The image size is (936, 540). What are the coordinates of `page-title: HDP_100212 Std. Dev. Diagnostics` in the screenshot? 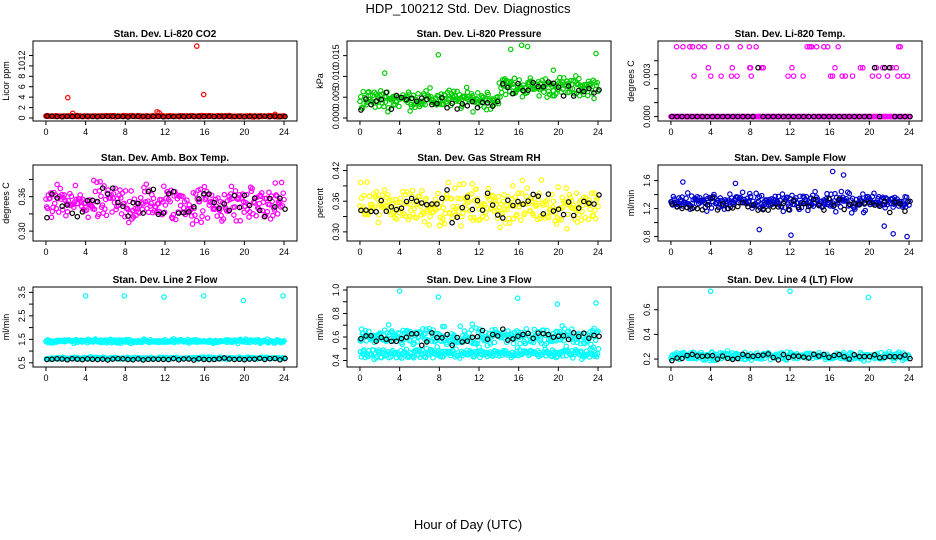 It's located at (468, 8).